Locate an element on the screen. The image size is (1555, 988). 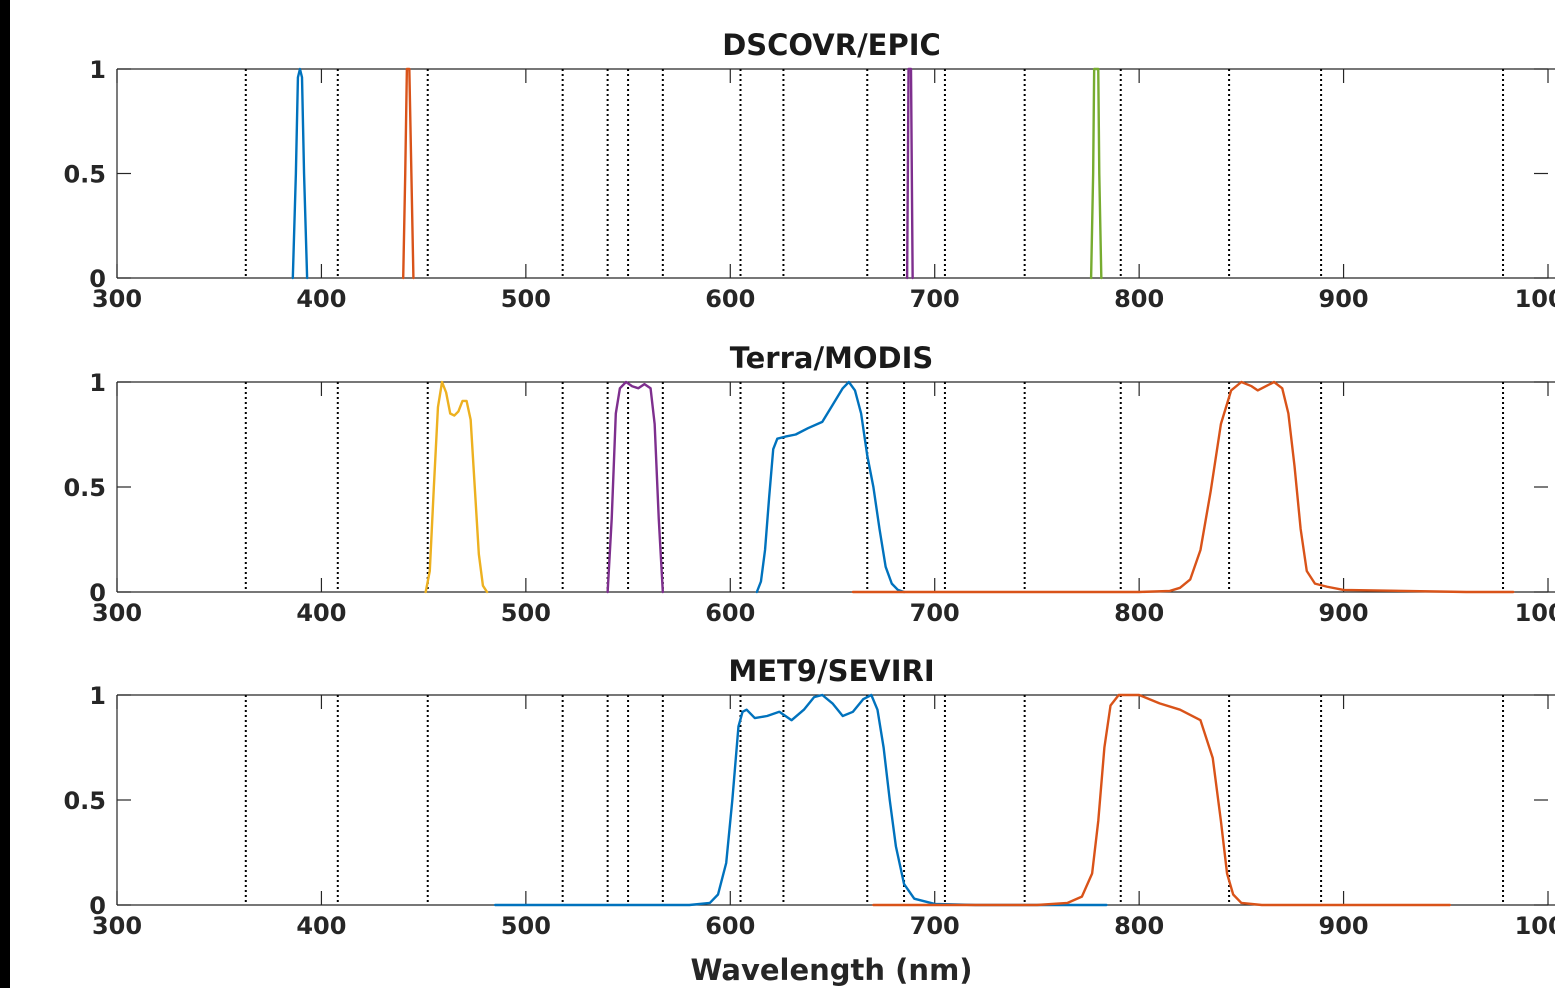
panel-title: DSCOVR/EPIC is located at coordinates (831, 45).